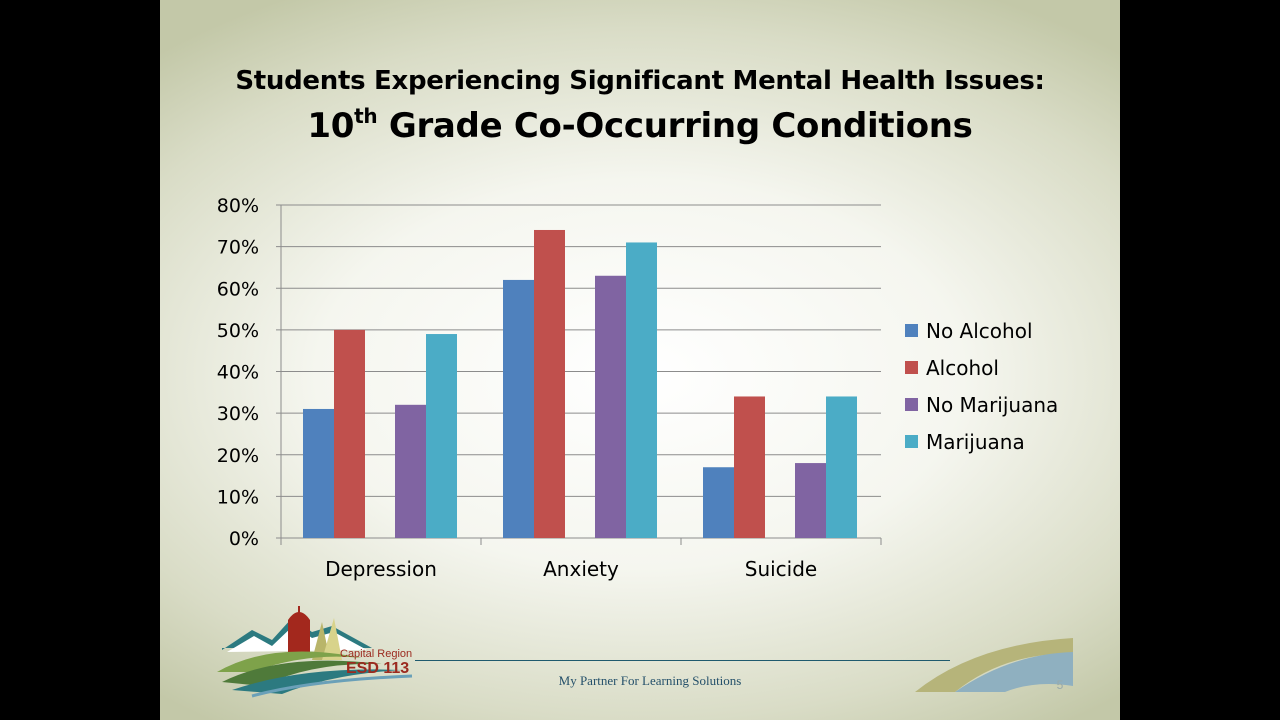 The height and width of the screenshot is (720, 1280). I want to click on legend-label: No Marijuana, so click(992, 405).